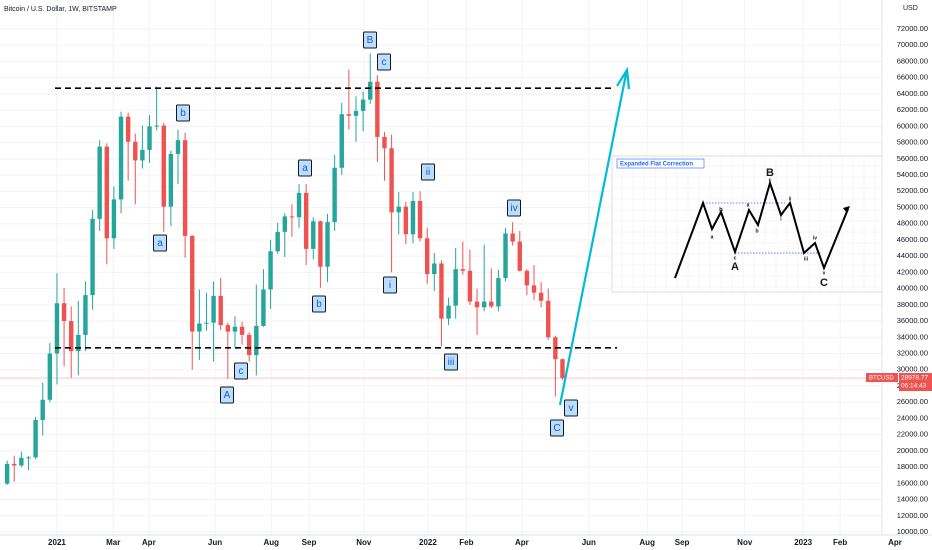 The image size is (932, 550). I want to click on wave-label: v, so click(571, 408).